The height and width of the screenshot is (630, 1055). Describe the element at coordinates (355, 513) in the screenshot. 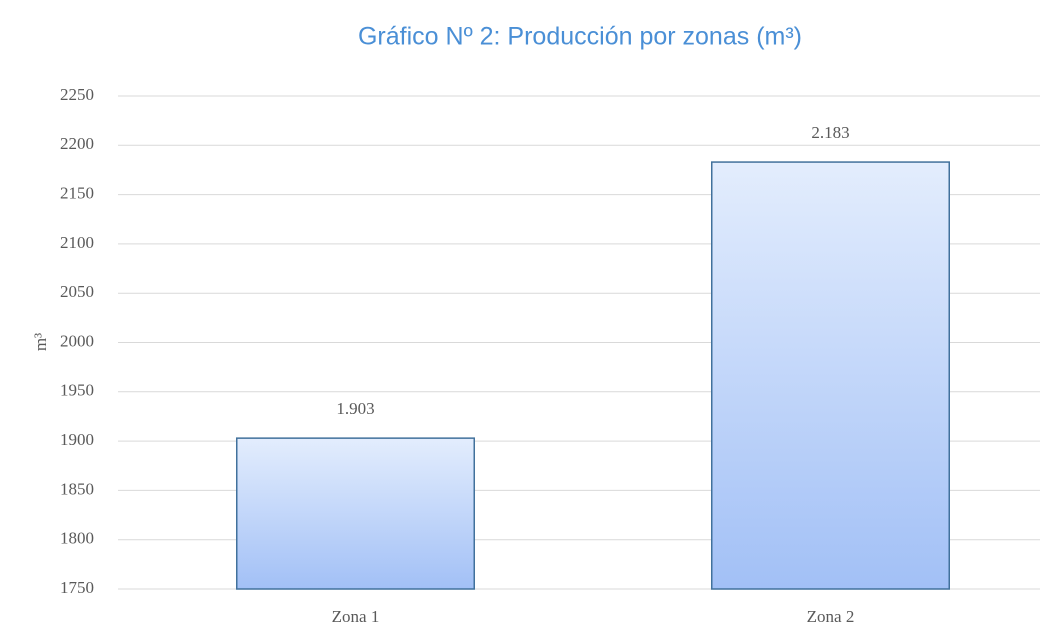

I see `bar` at that location.